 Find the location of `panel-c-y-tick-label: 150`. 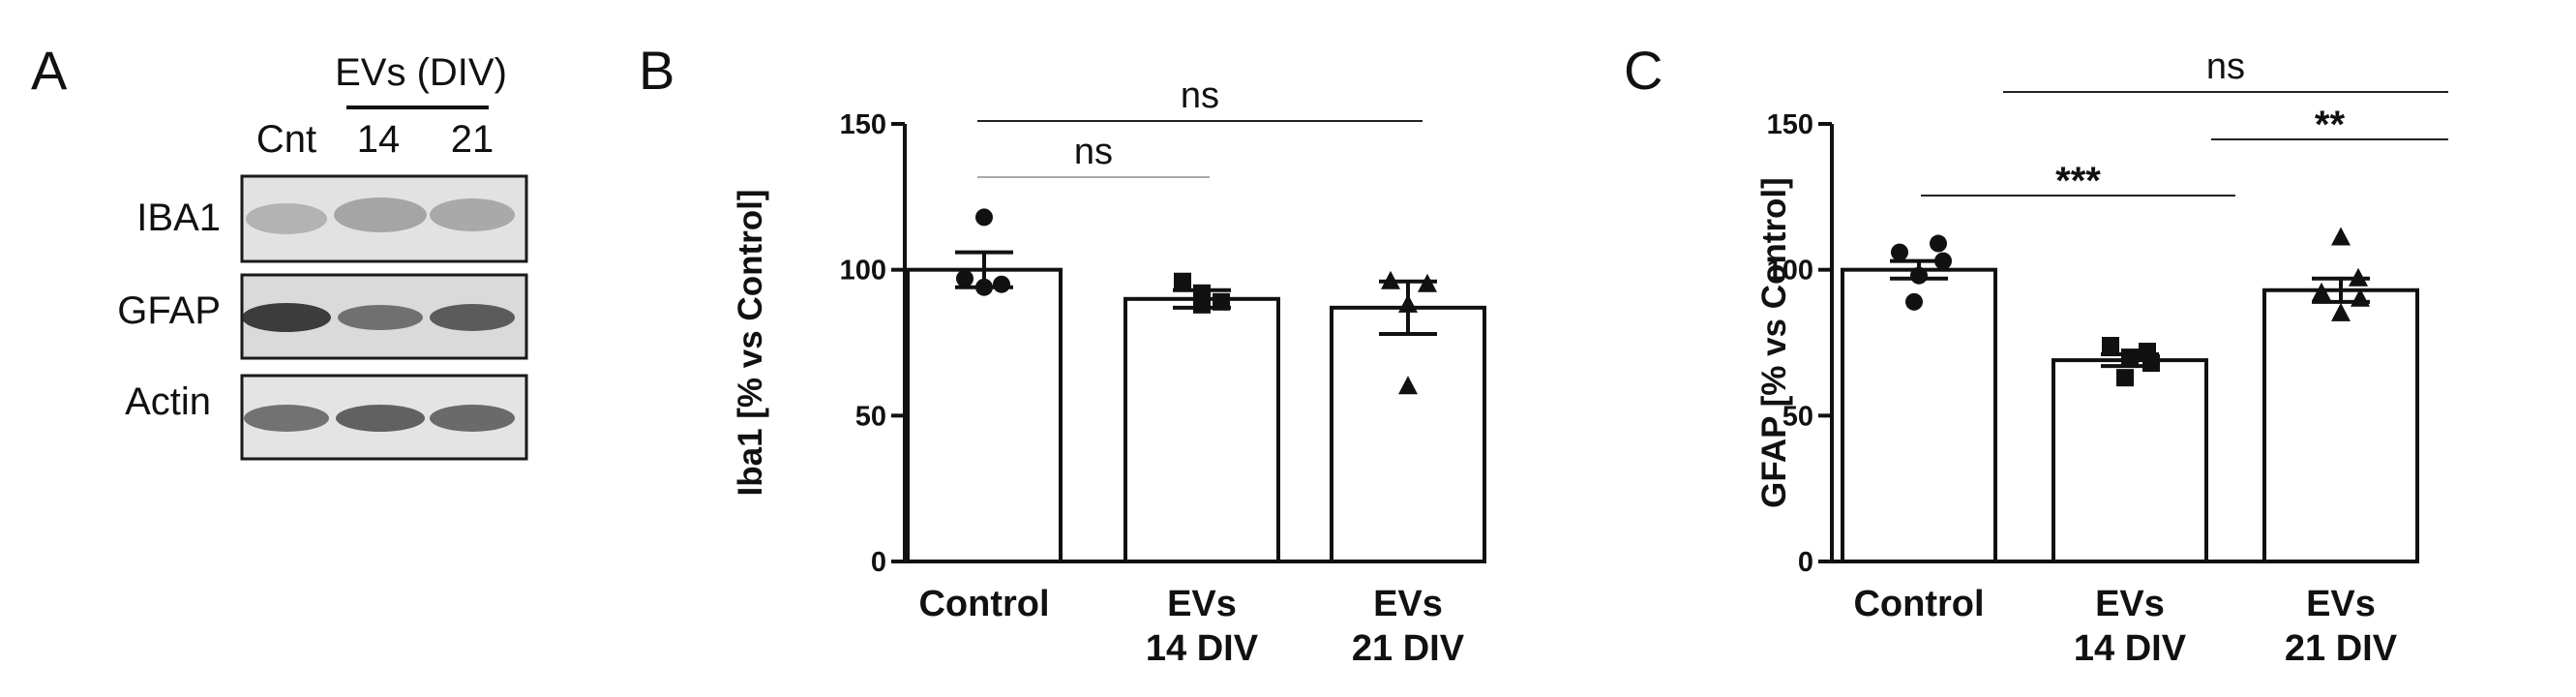

panel-c-y-tick-label: 150 is located at coordinates (1790, 124).